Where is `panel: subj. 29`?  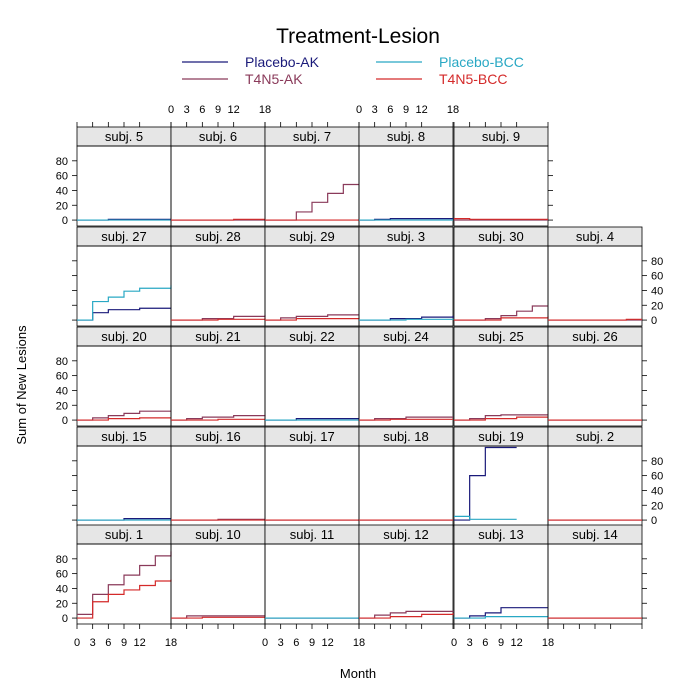
panel: subj. 29 is located at coordinates (312, 276).